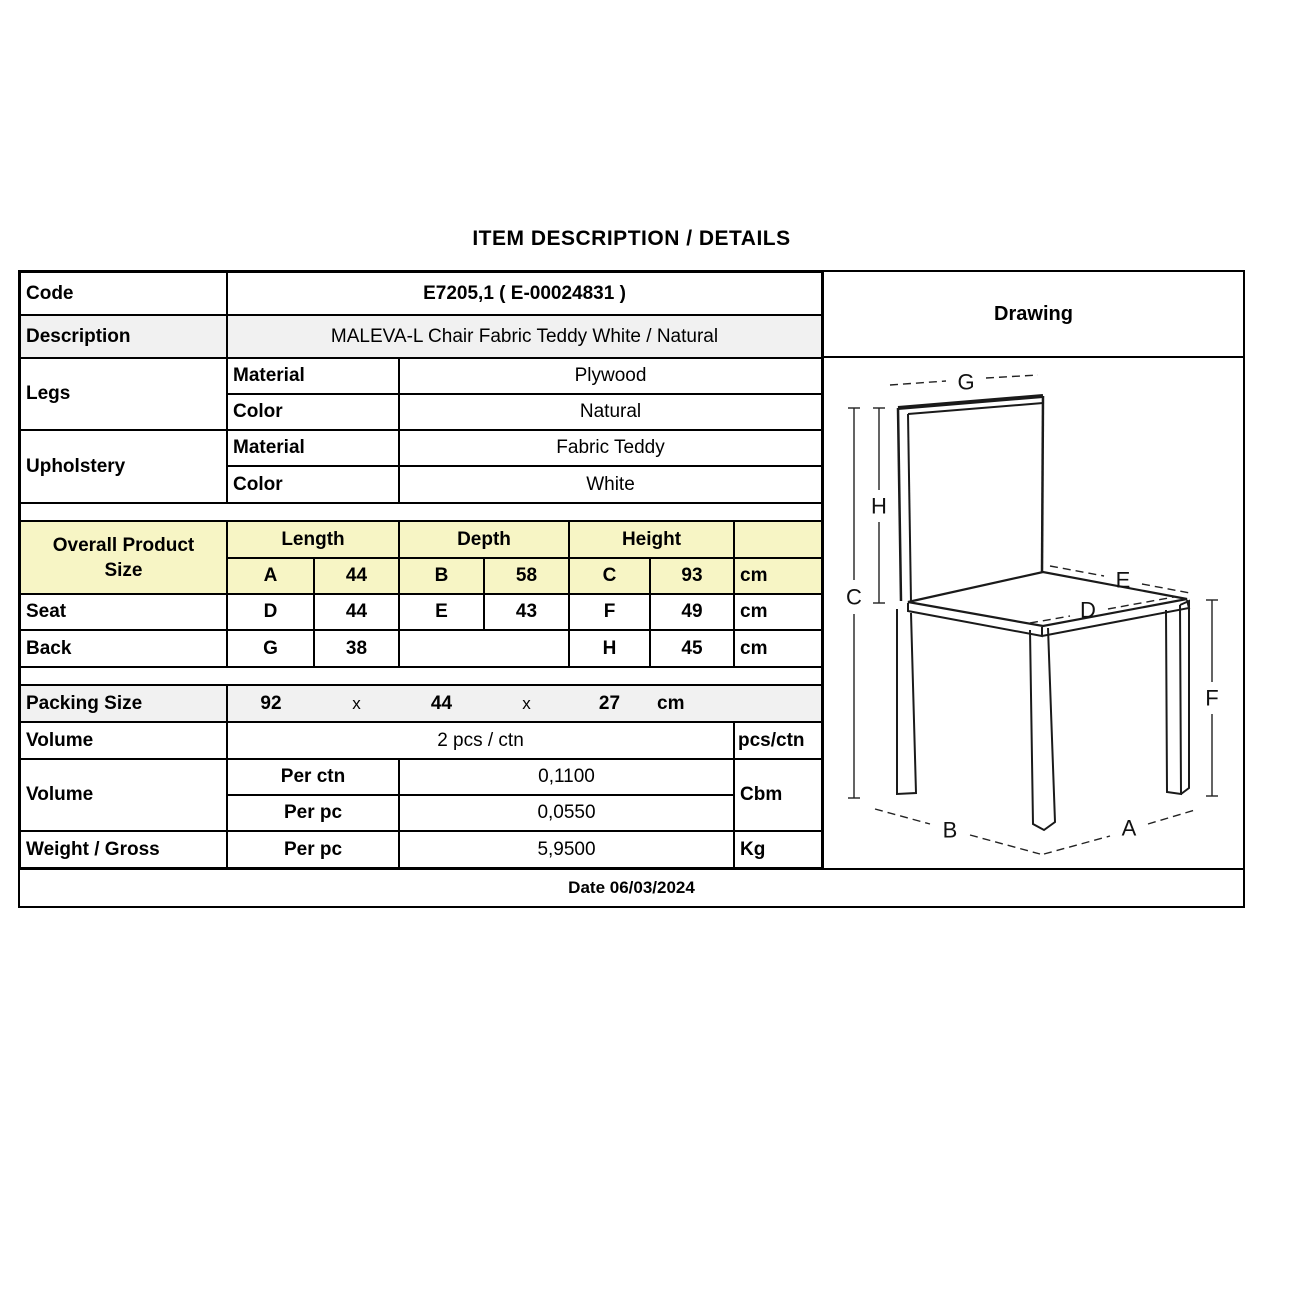 This screenshot has width=1300, height=1300. Describe the element at coordinates (610, 448) in the screenshot. I see `upholstery-material-value: Fabric Teddy` at that location.